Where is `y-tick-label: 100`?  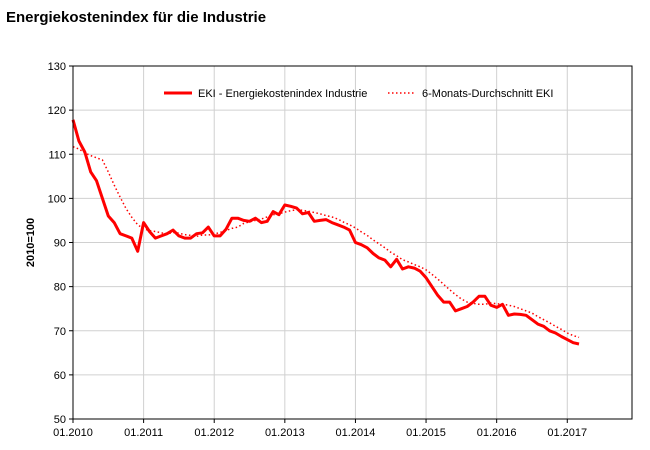 y-tick-label: 100 is located at coordinates (57, 199).